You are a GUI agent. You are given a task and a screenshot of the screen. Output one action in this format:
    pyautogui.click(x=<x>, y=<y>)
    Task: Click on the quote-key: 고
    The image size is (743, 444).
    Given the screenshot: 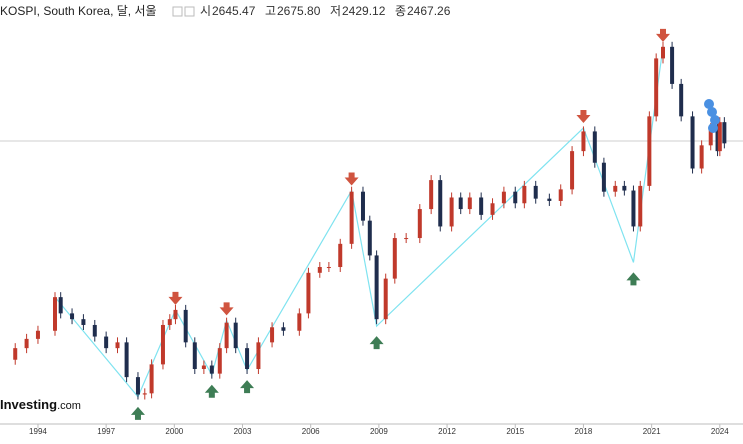 What is the action you would take?
    pyautogui.click(x=270, y=11)
    